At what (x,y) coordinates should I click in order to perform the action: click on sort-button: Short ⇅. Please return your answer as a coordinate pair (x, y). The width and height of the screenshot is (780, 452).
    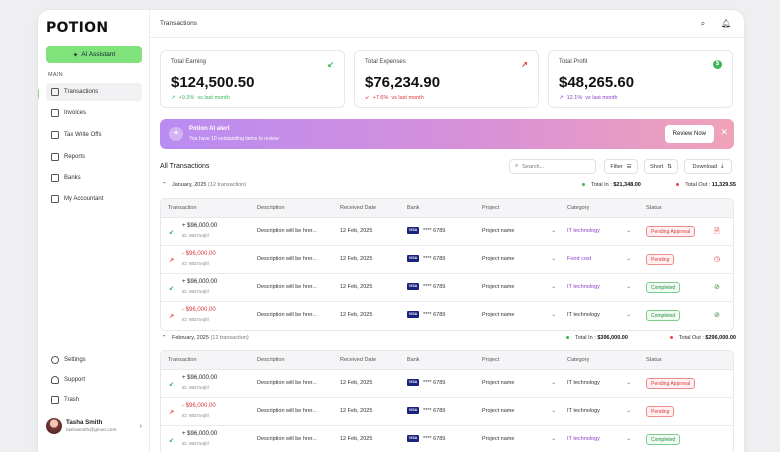
    Looking at the image, I should click on (661, 166).